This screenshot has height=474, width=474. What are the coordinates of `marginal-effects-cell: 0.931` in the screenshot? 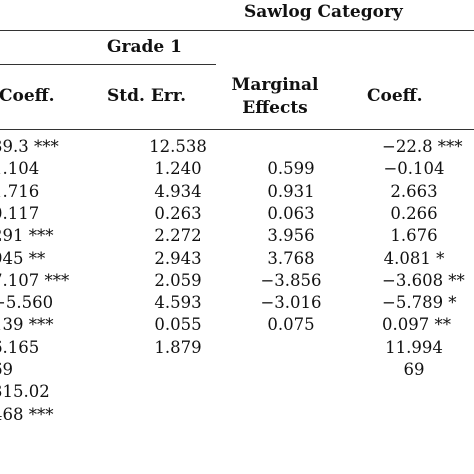 It's located at (291, 191).